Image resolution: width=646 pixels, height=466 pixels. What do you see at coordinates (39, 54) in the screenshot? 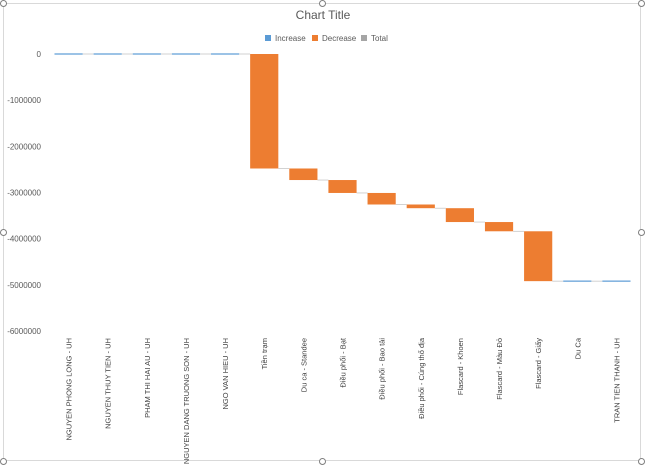
I see `y-tick-label: 0` at bounding box center [39, 54].